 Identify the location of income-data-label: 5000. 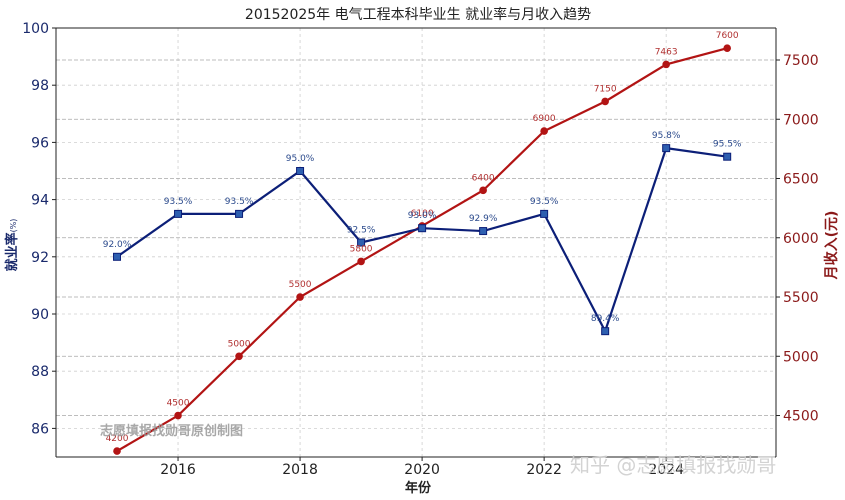
(239, 344).